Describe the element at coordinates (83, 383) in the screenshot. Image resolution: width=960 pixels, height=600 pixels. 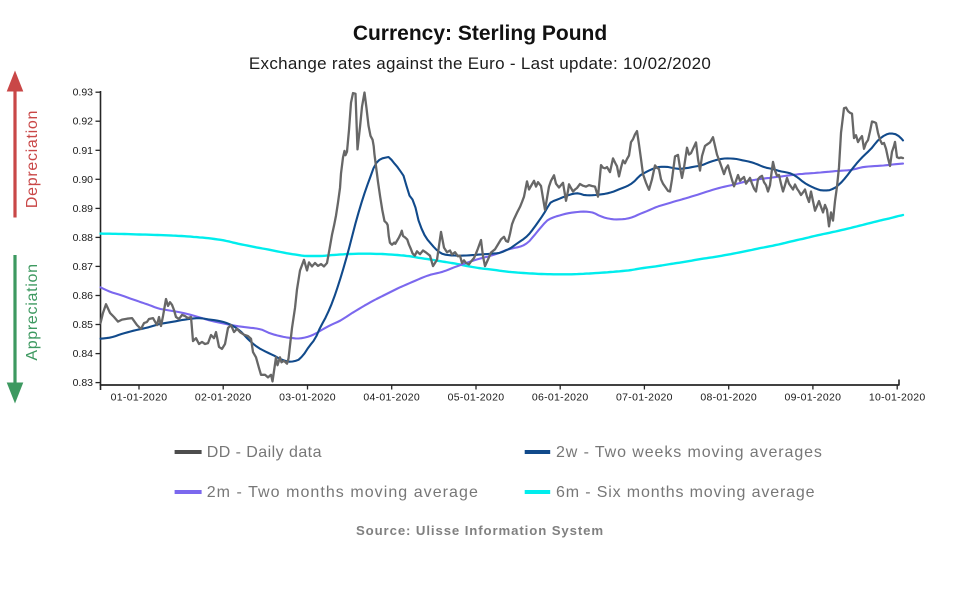
I see `svg-text: 0.83` at that location.